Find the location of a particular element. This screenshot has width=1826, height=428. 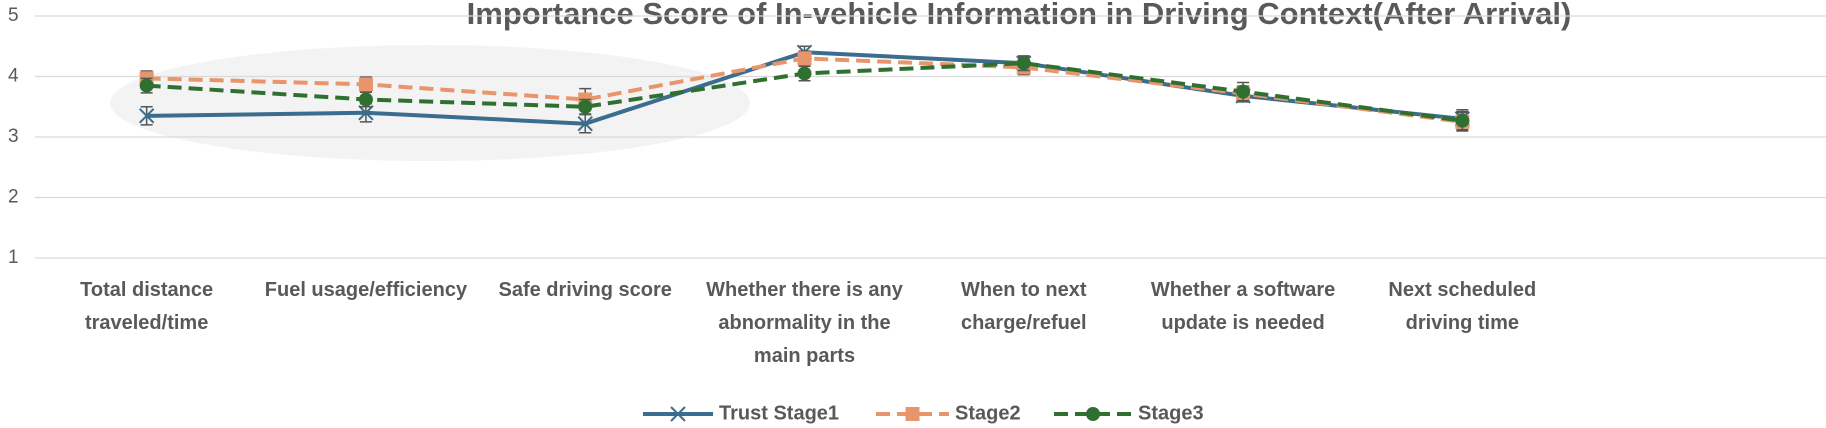

y-tick-label: 3 is located at coordinates (13, 136).